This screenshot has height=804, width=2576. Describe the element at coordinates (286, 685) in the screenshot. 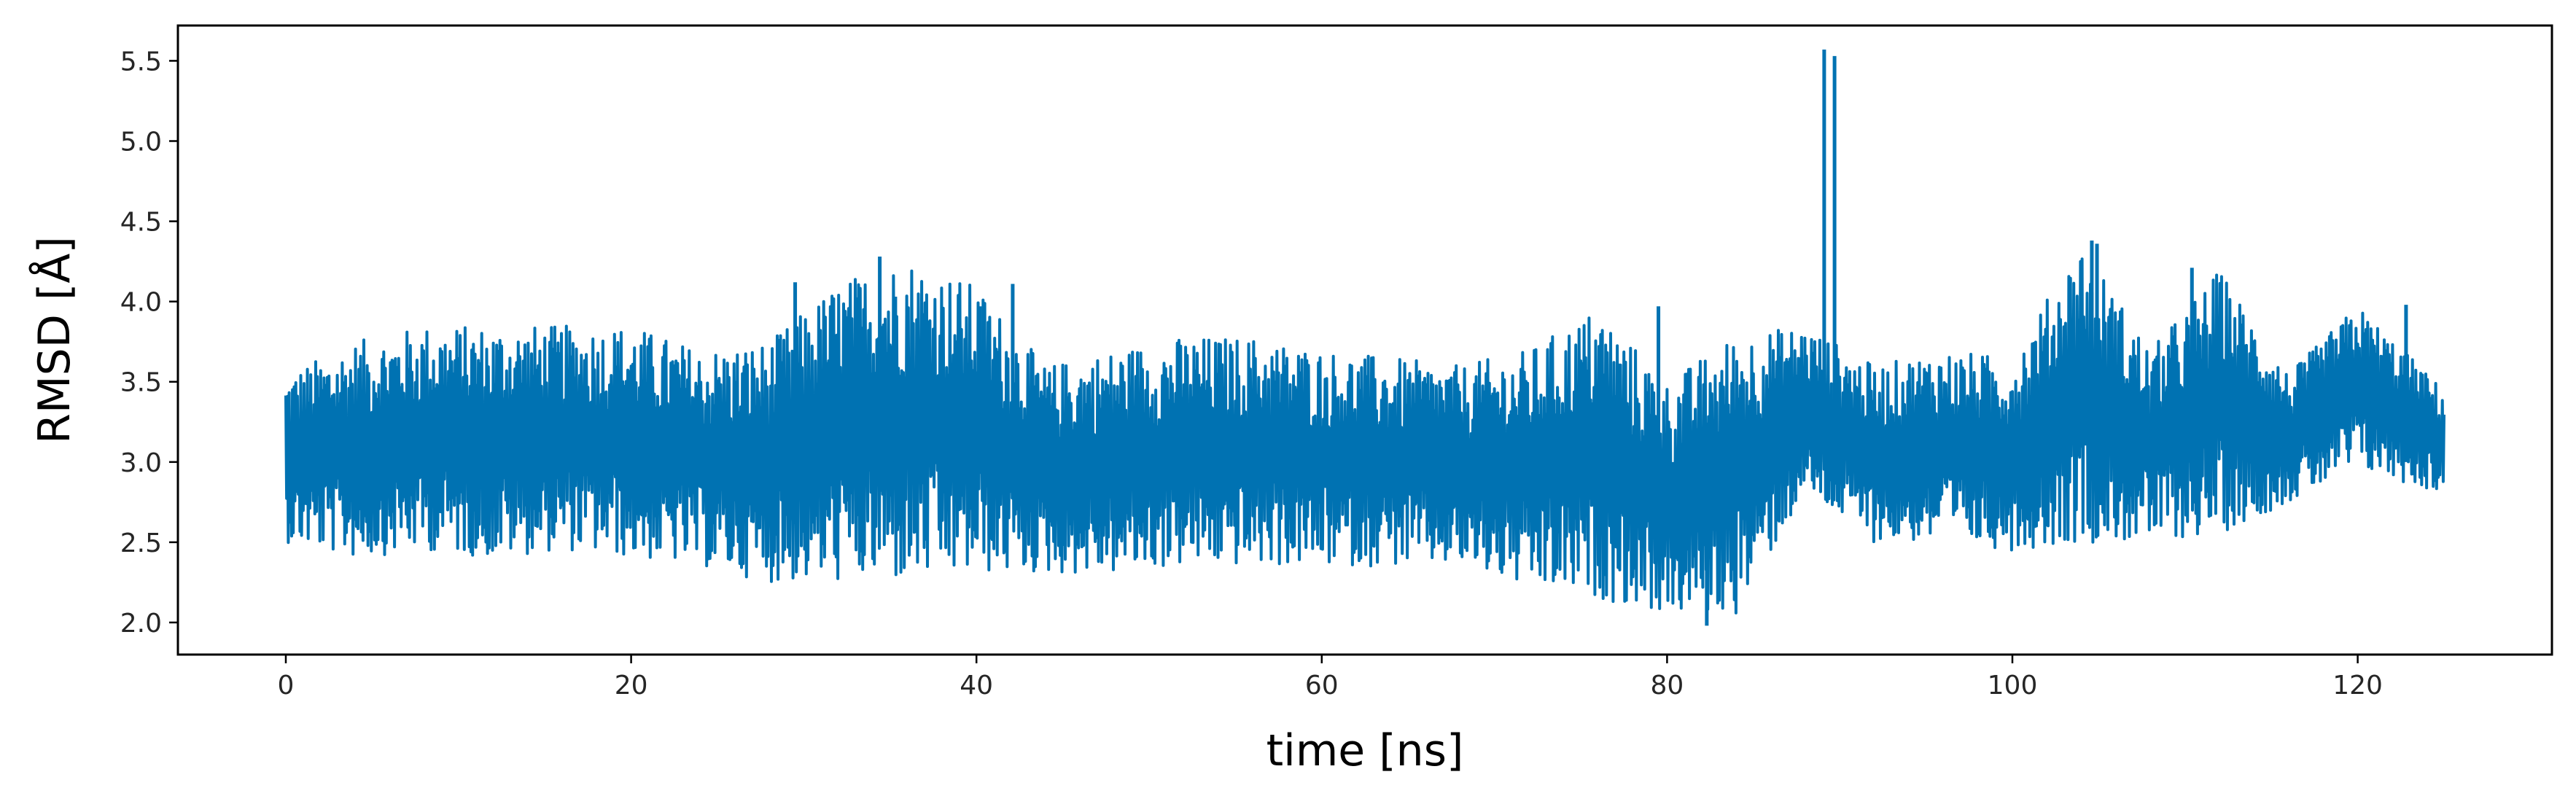

I see `x-tick-label: 0` at that location.